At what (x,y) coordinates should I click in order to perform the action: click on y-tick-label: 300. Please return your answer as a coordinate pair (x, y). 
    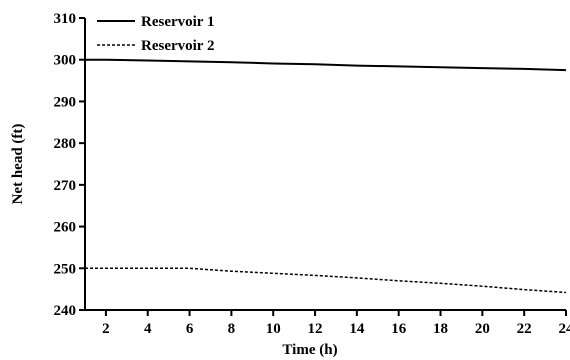
    Looking at the image, I should click on (65, 61).